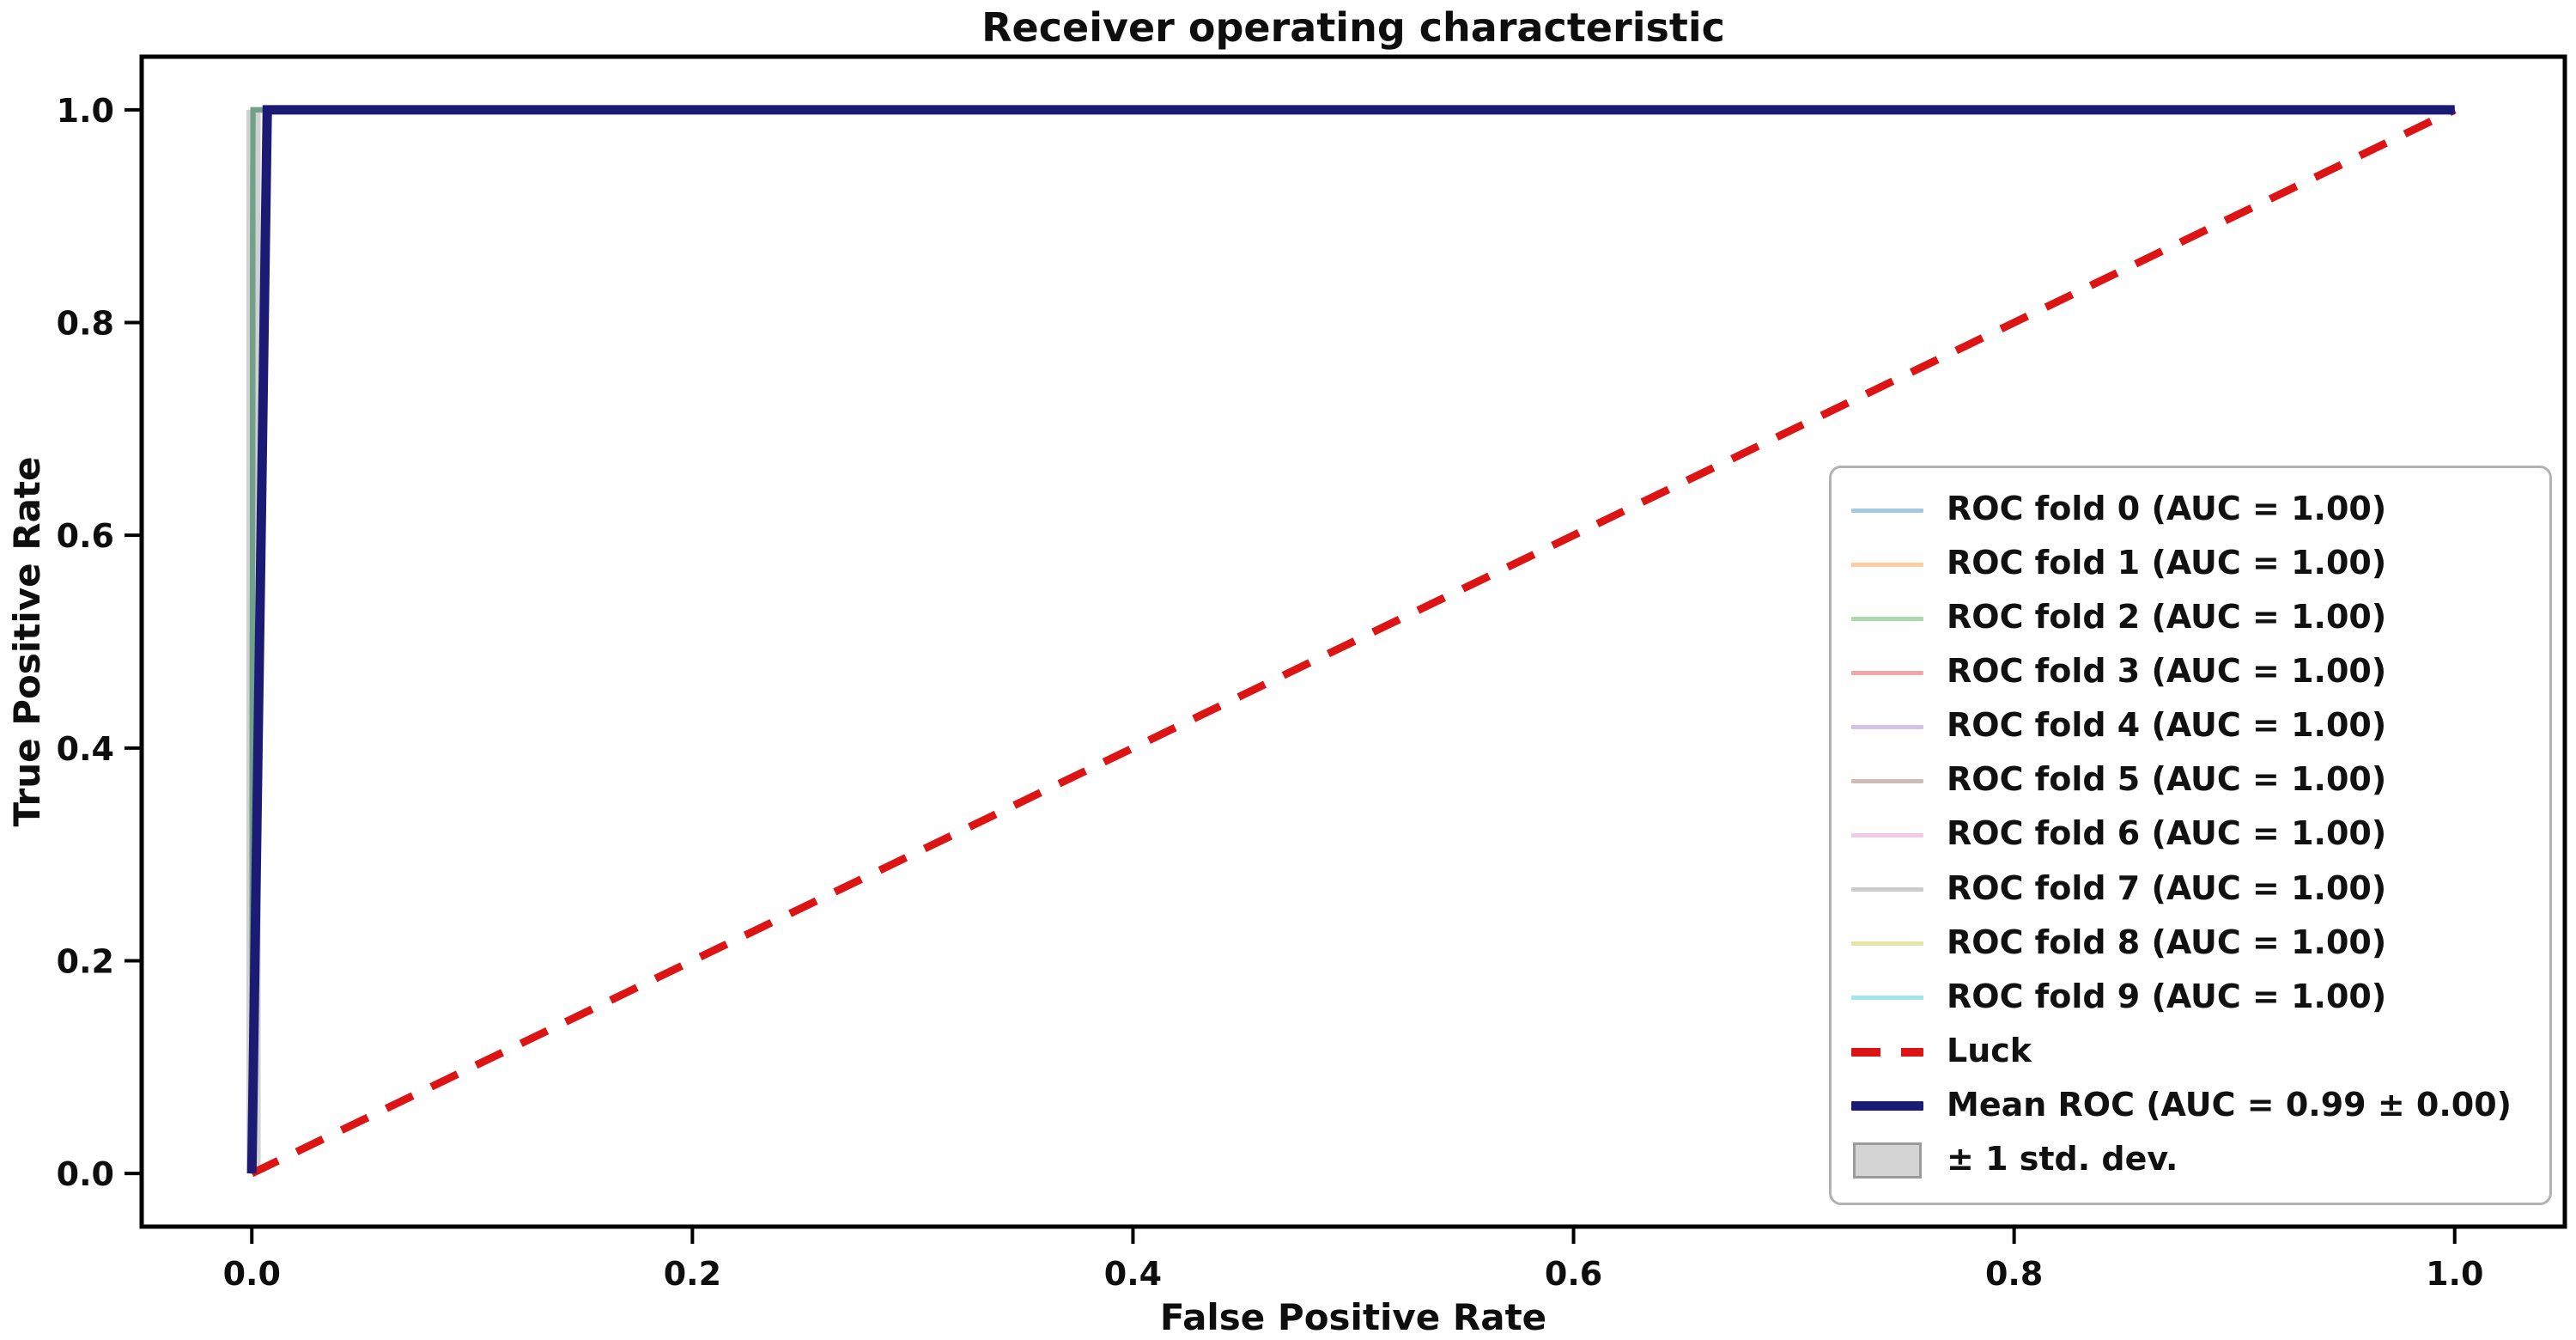 Image resolution: width=2576 pixels, height=1340 pixels. I want to click on legend-label: ROC fold 1 (AUC = 1.00), so click(2167, 563).